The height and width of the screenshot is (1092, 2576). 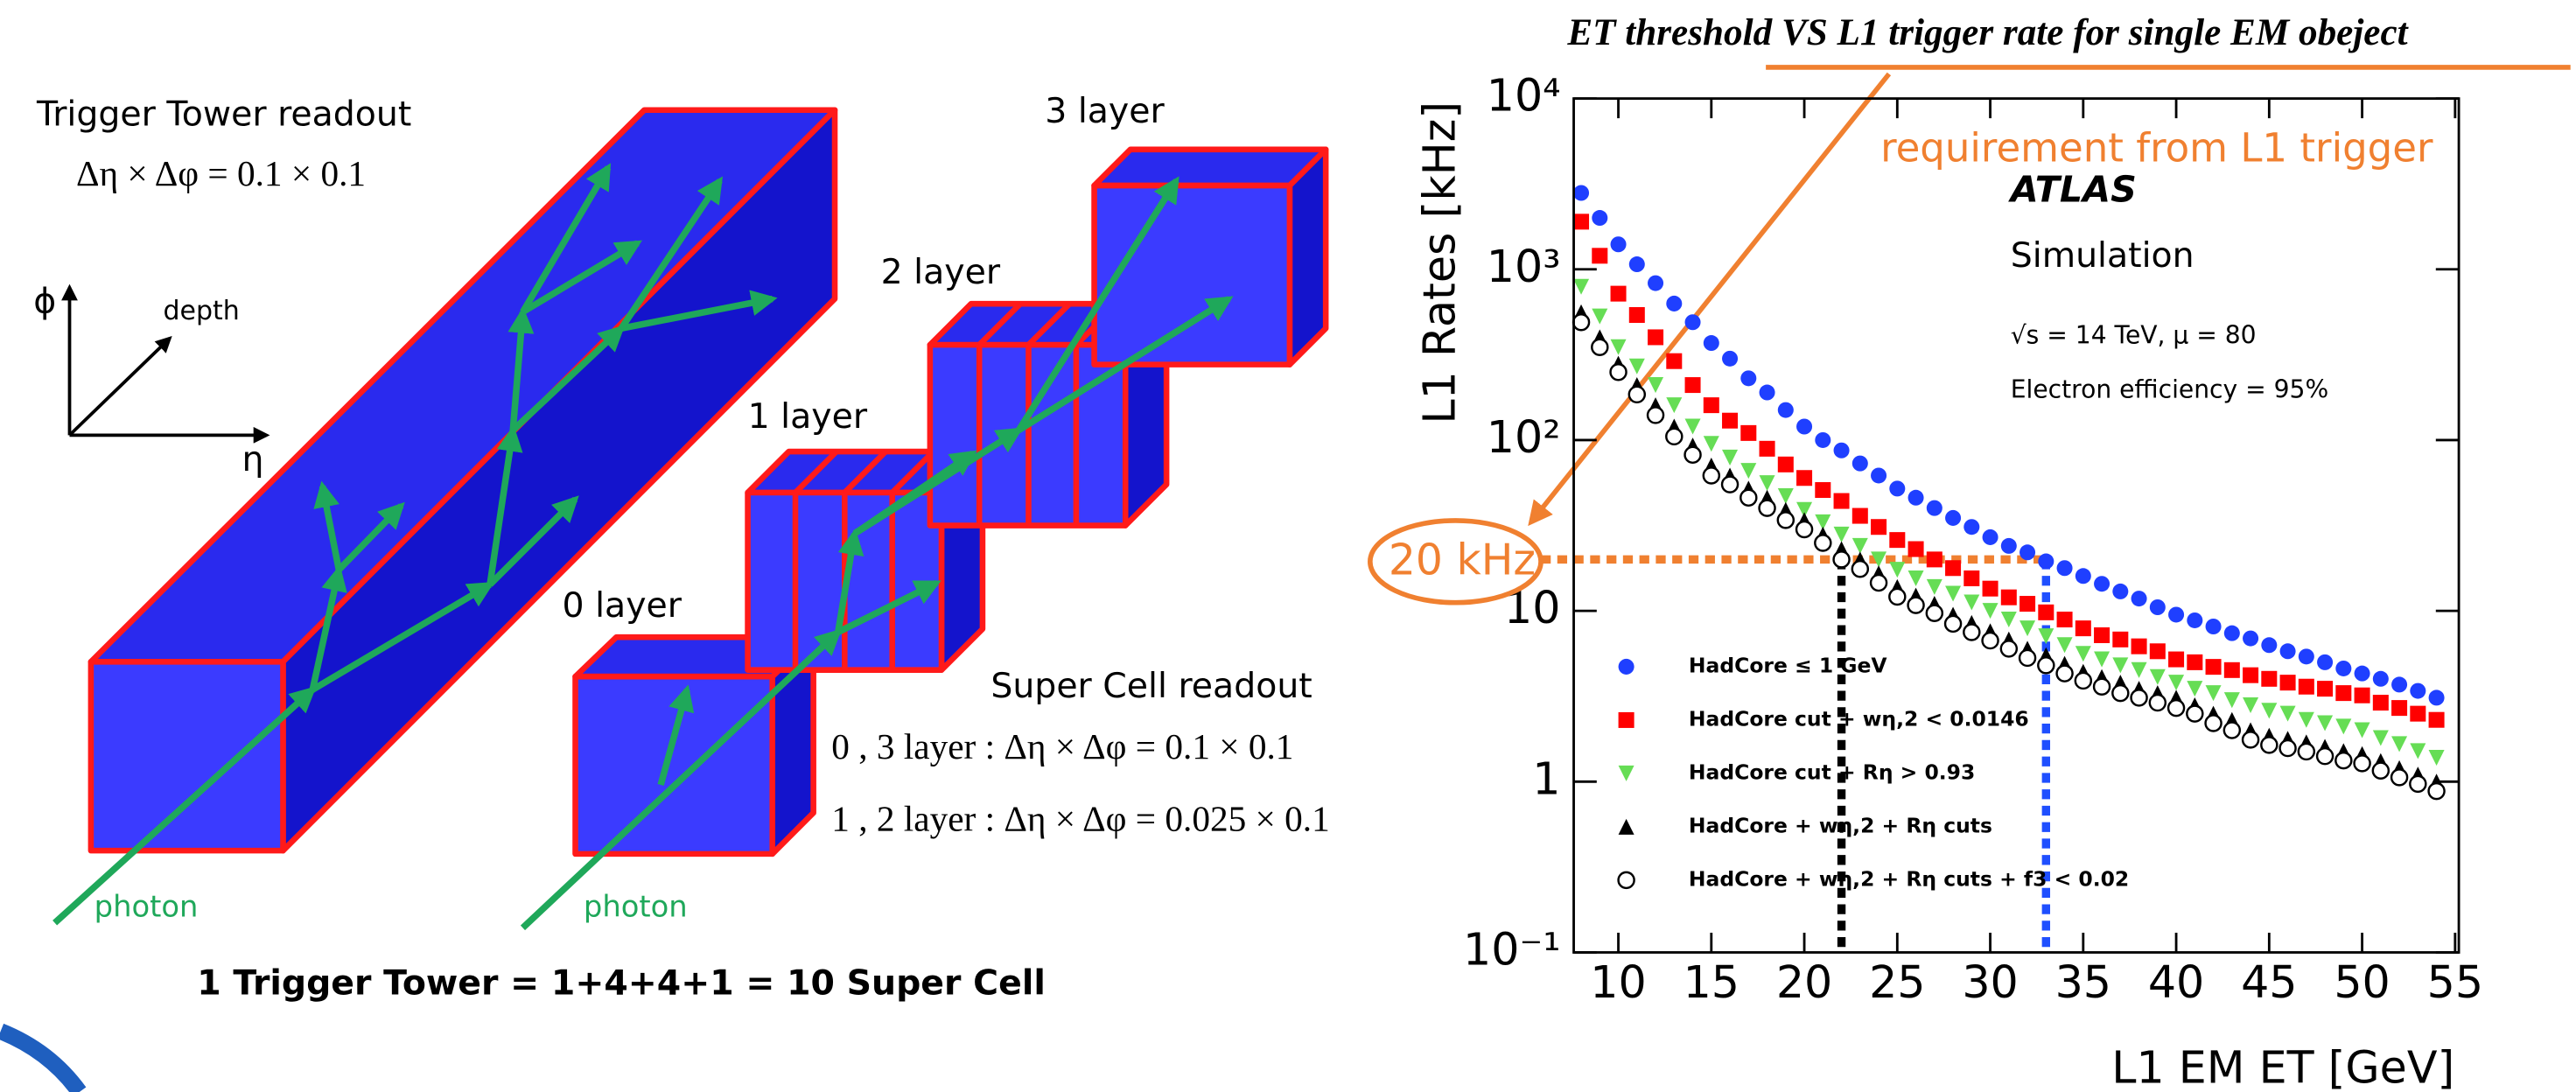 What do you see at coordinates (636, 906) in the screenshot?
I see `photon-label: photon` at bounding box center [636, 906].